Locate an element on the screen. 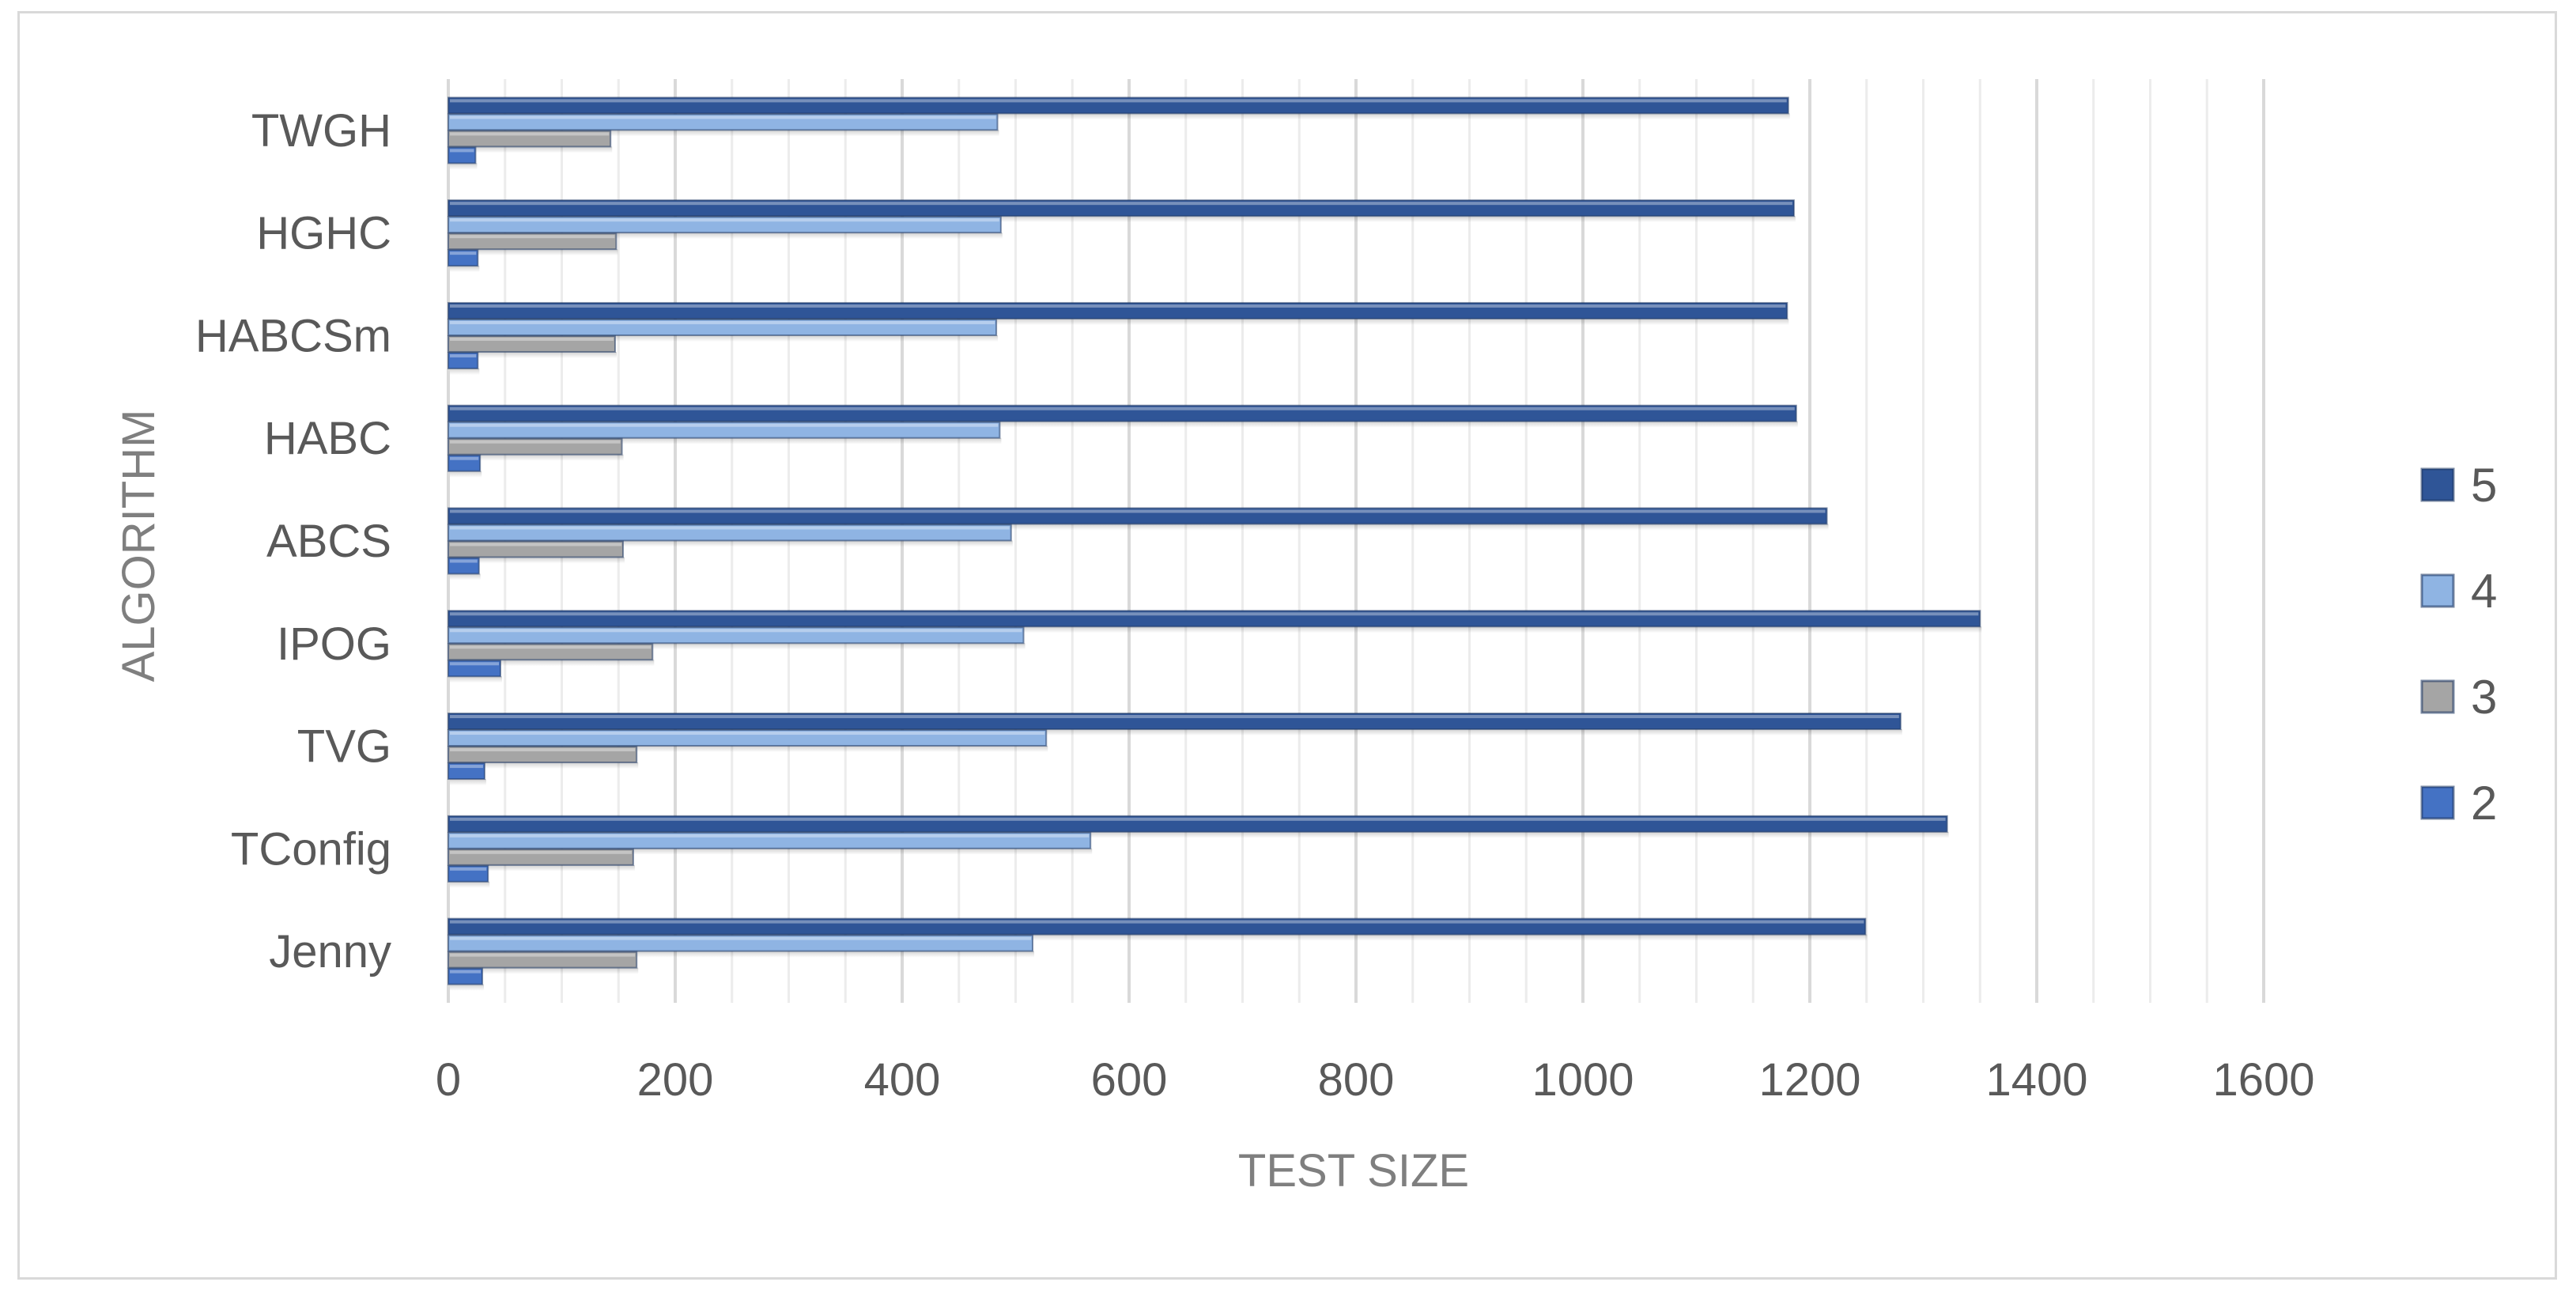 The image size is (2576, 1297). y-tick-label: HABCSm is located at coordinates (293, 335).